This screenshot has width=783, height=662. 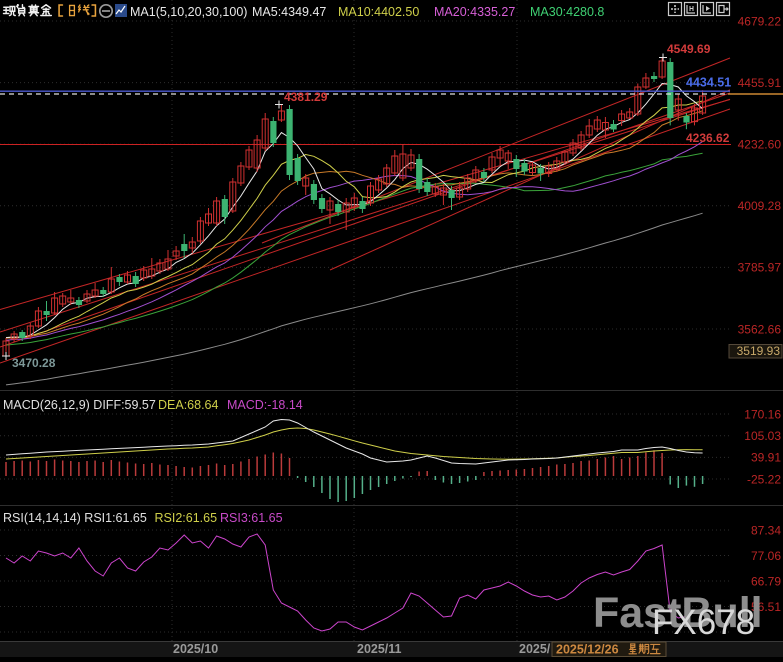 What do you see at coordinates (567, 12) in the screenshot?
I see `svg-text: MA30:4280.8` at bounding box center [567, 12].